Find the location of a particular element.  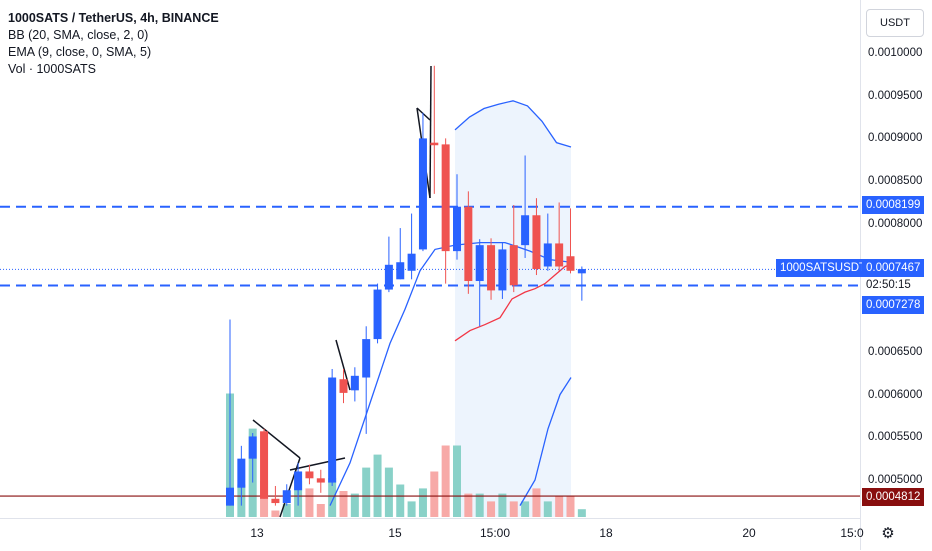

time-tick-label: 13 is located at coordinates (257, 533).